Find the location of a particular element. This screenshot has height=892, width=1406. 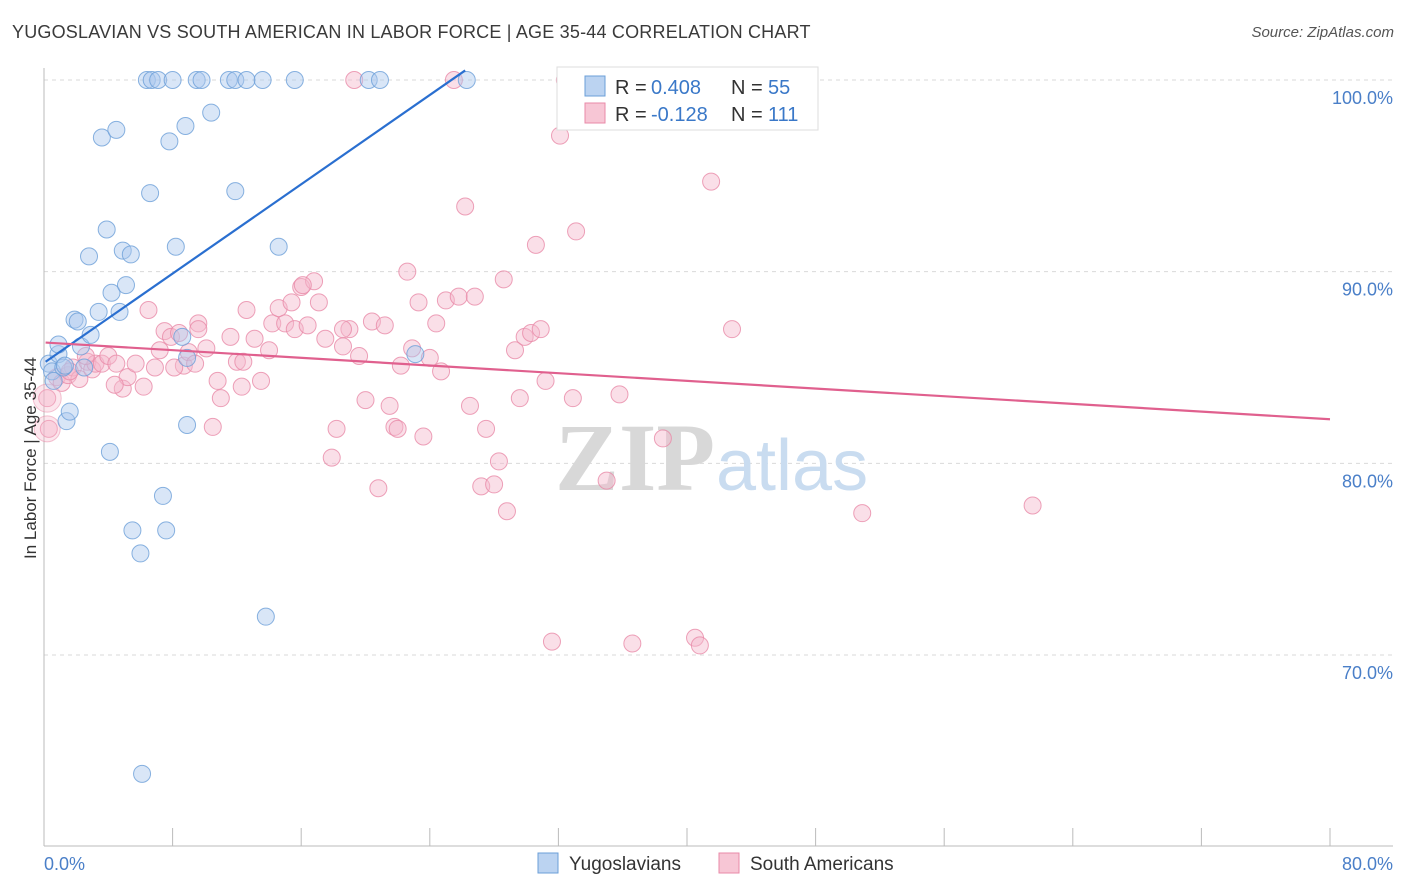

y-tick-label: 80.0% is located at coordinates (1367, 481).